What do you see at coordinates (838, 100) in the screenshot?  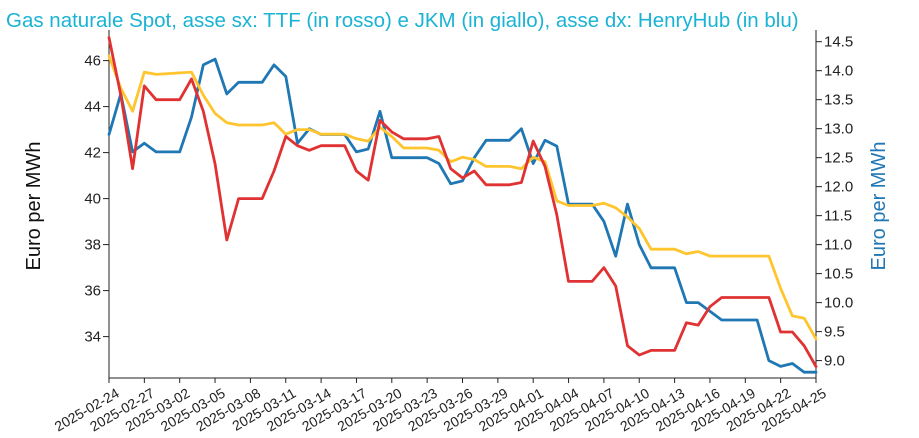 I see `y-right-tick-label: 13.5` at bounding box center [838, 100].